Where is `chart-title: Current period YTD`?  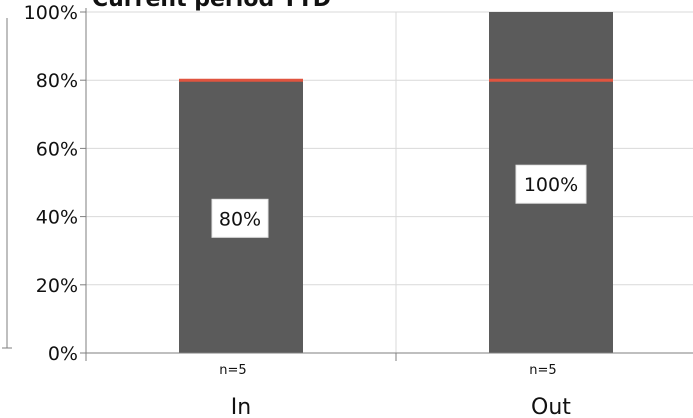
chart-title: Current period YTD is located at coordinates (211, 6).